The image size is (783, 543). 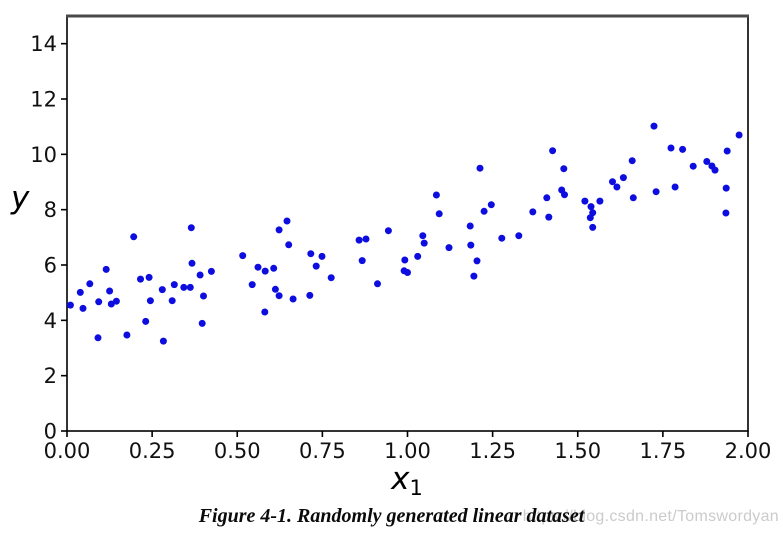 I want to click on y-tick-label: 14, so click(x=43, y=44).